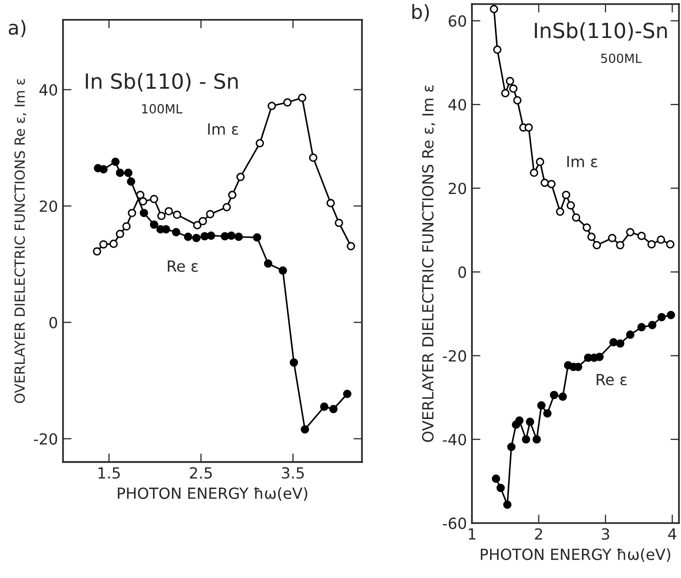 This screenshot has height=578, width=681. Describe the element at coordinates (457, 21) in the screenshot. I see `y-tick-label: 60` at that location.